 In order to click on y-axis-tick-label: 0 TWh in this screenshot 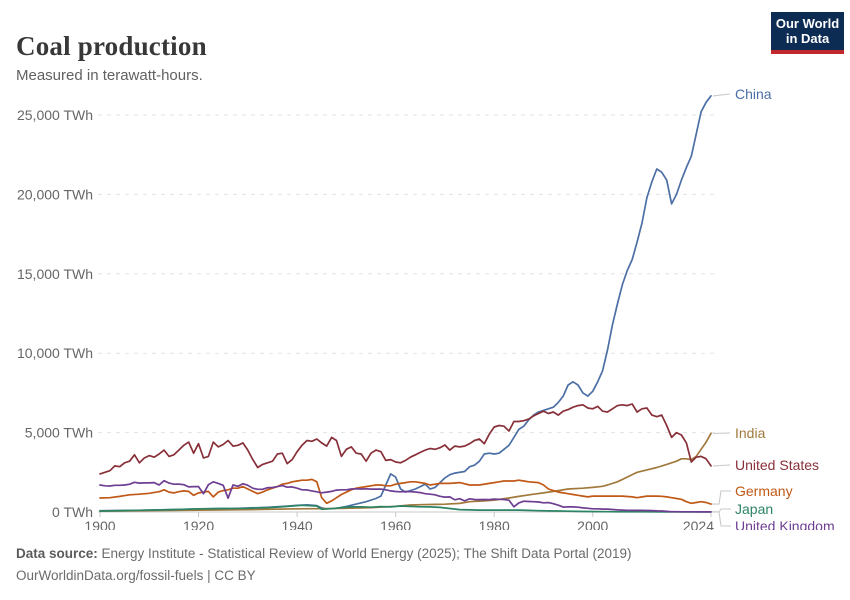, I will do `click(72, 512)`.